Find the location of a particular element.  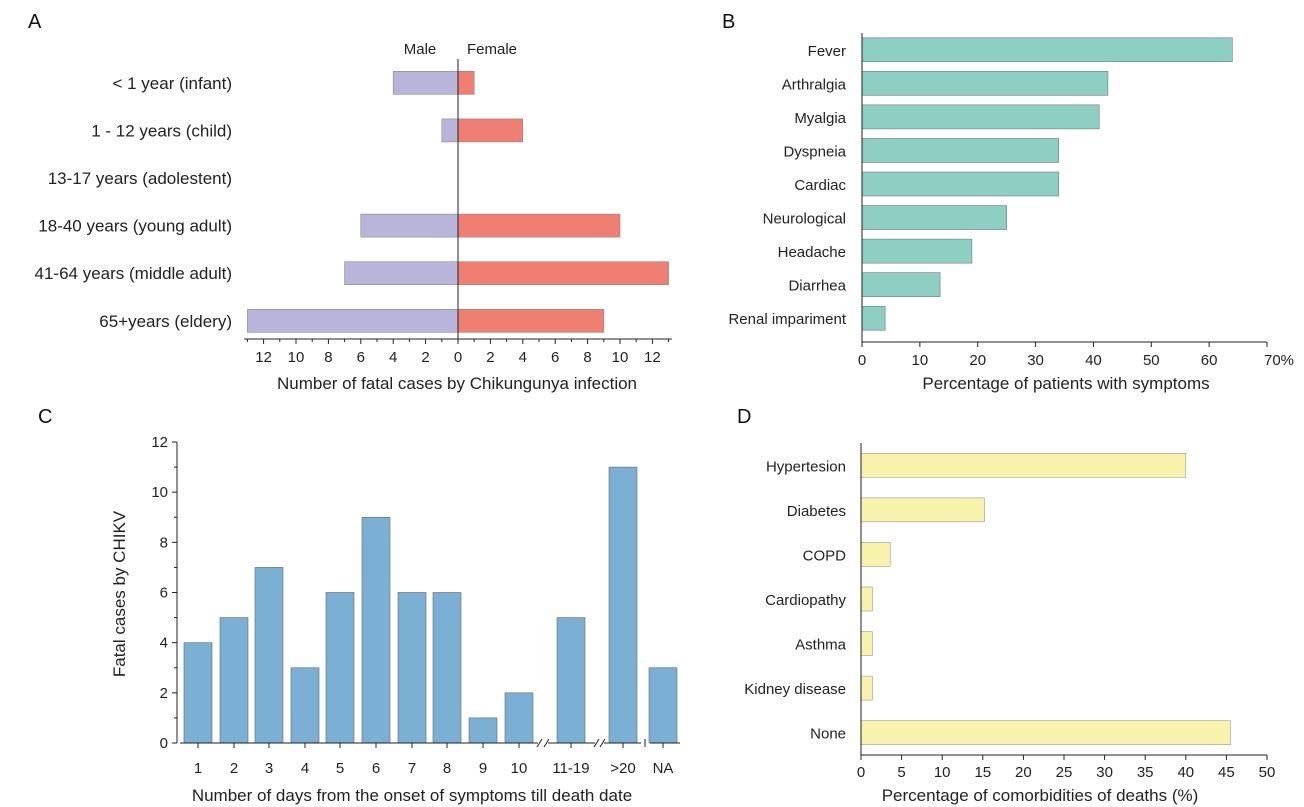

panel-label-d: D is located at coordinates (744, 417).